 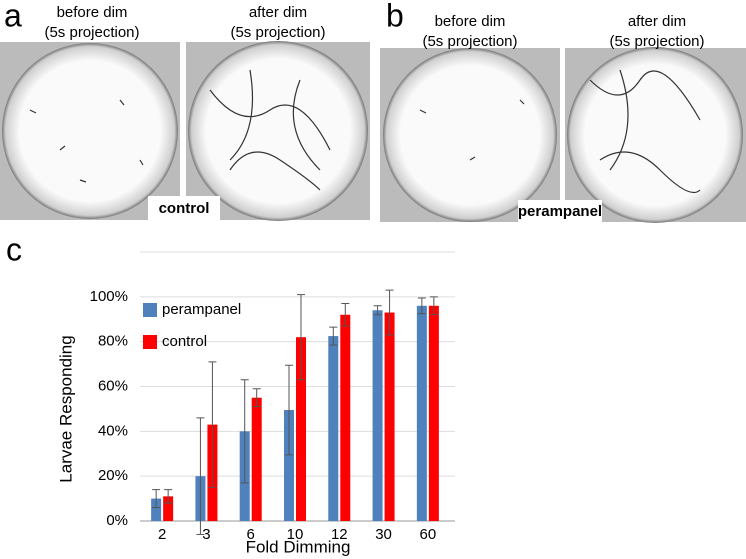 What do you see at coordinates (162, 534) in the screenshot?
I see `x-tick-label: 2` at bounding box center [162, 534].